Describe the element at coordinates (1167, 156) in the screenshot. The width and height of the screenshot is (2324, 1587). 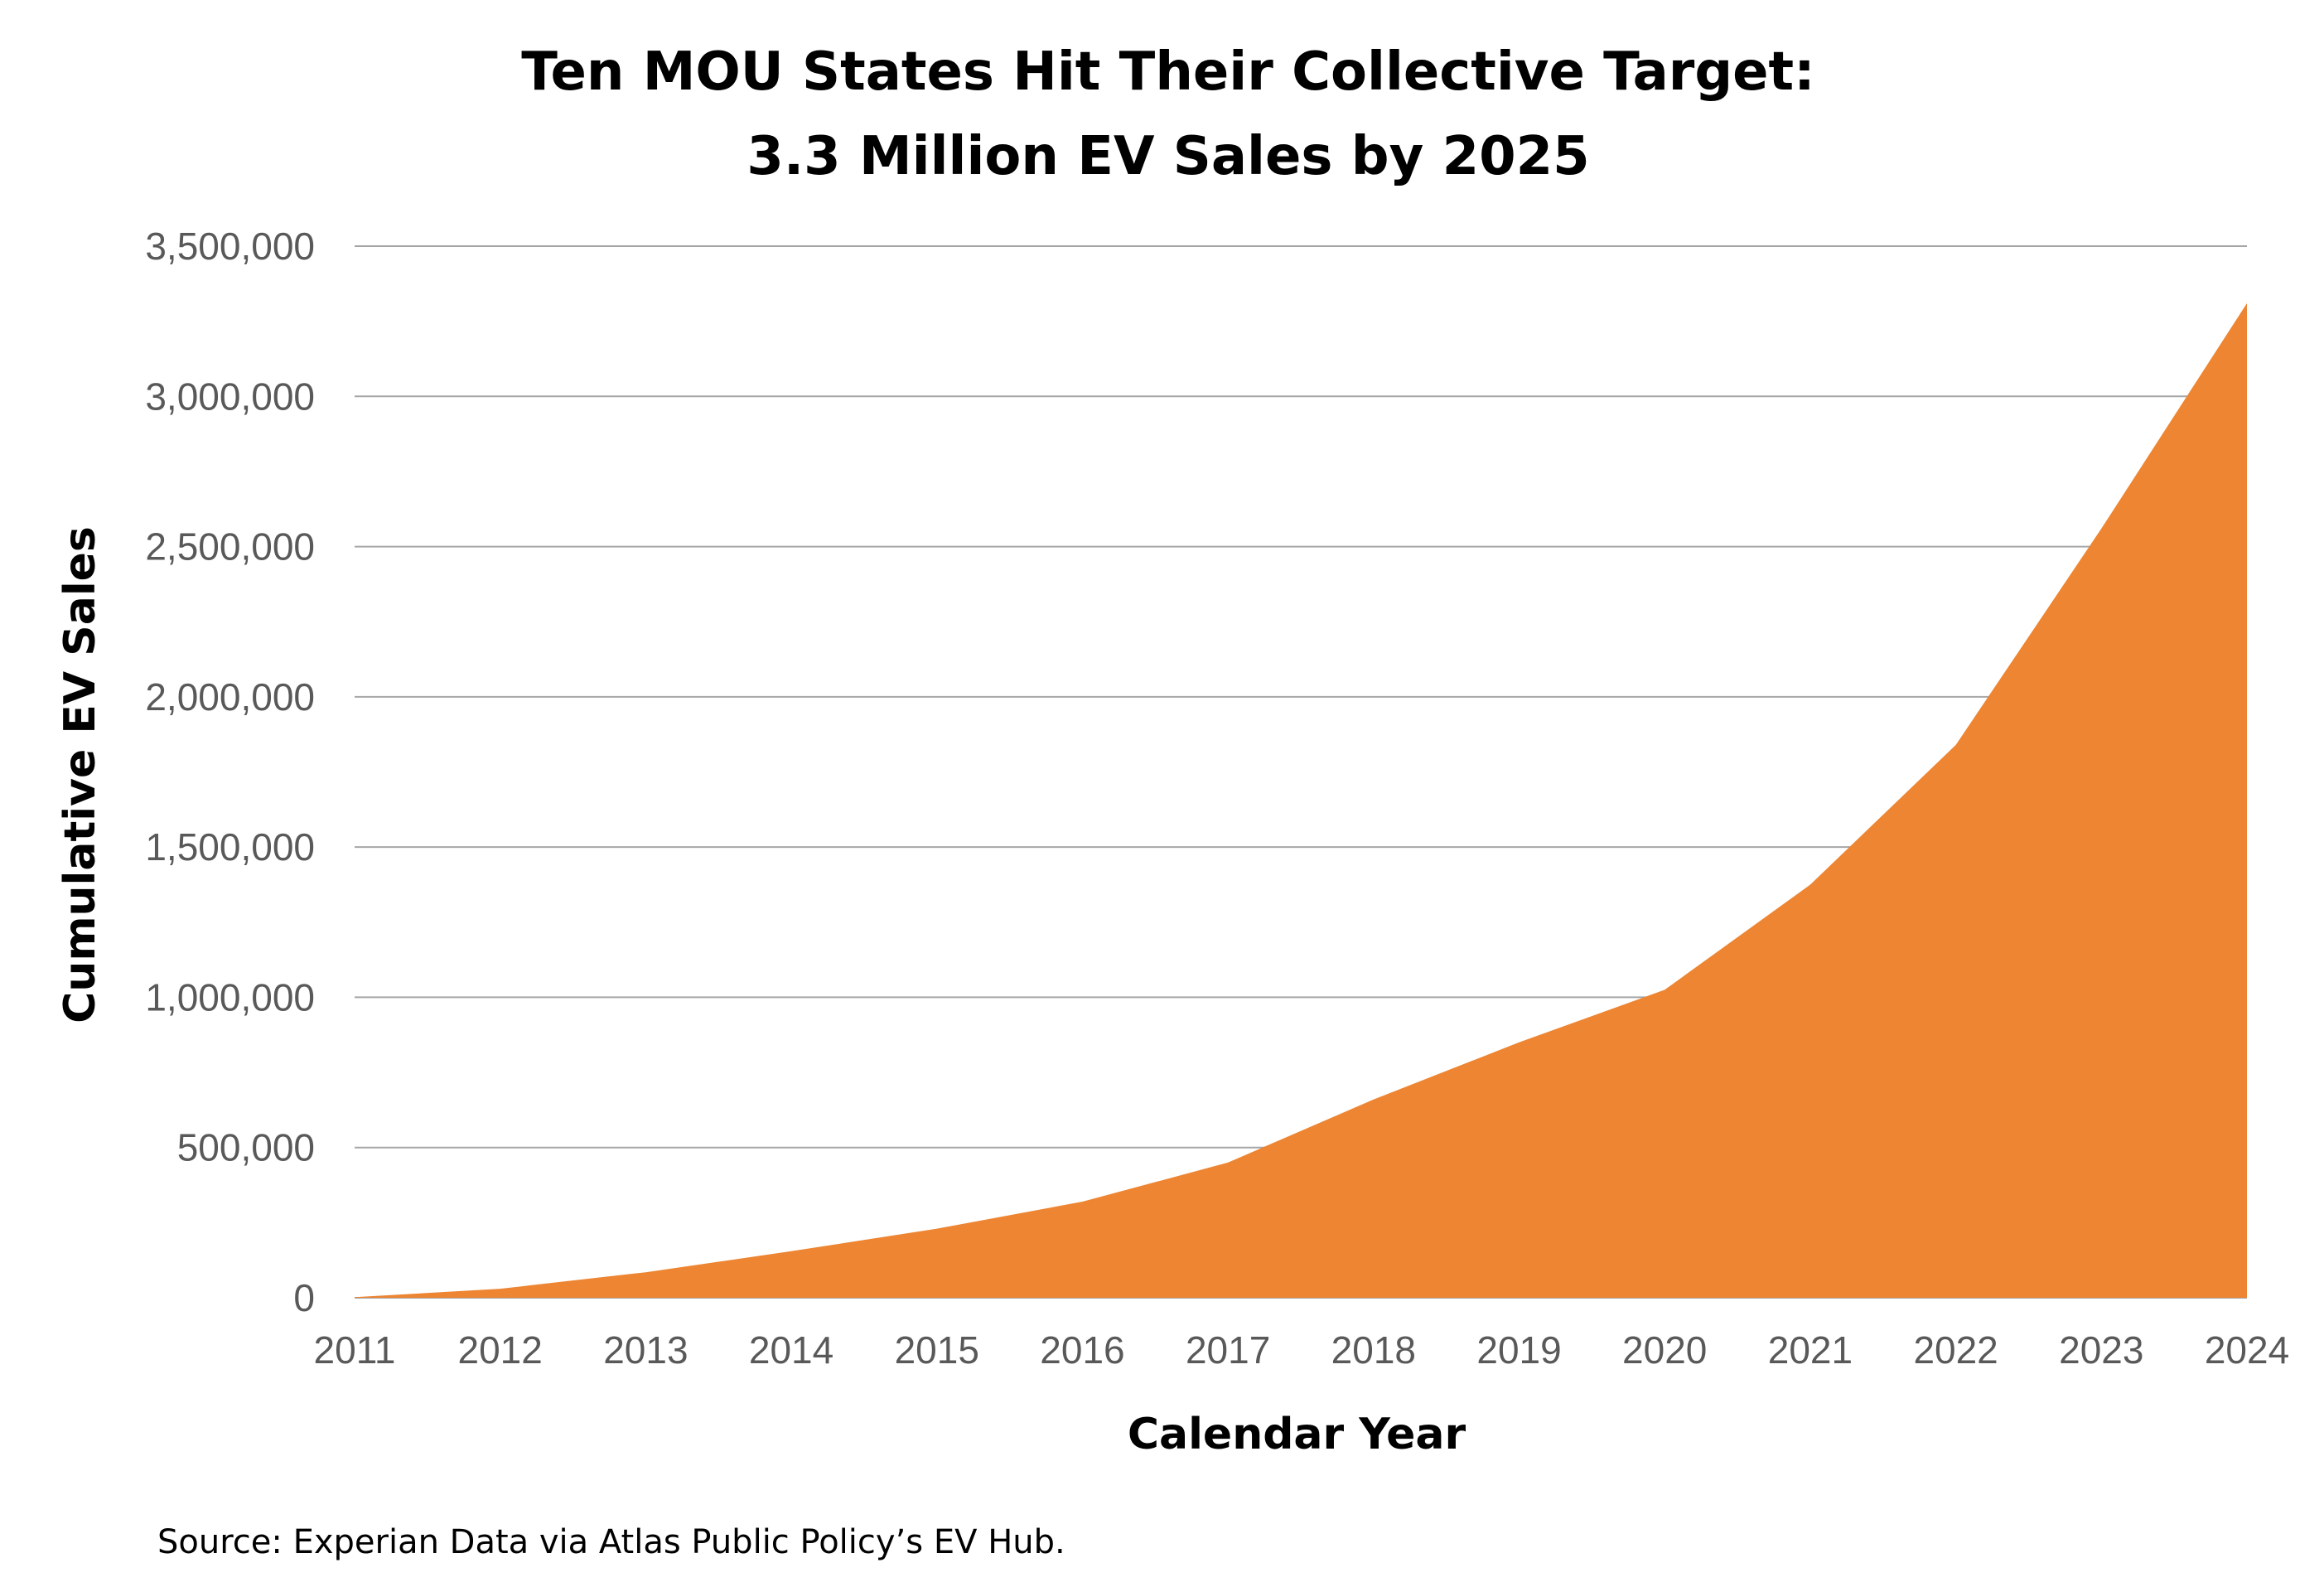
I see `chart-title-line-2: 3.3 Million EV Sales by 2025` at that location.